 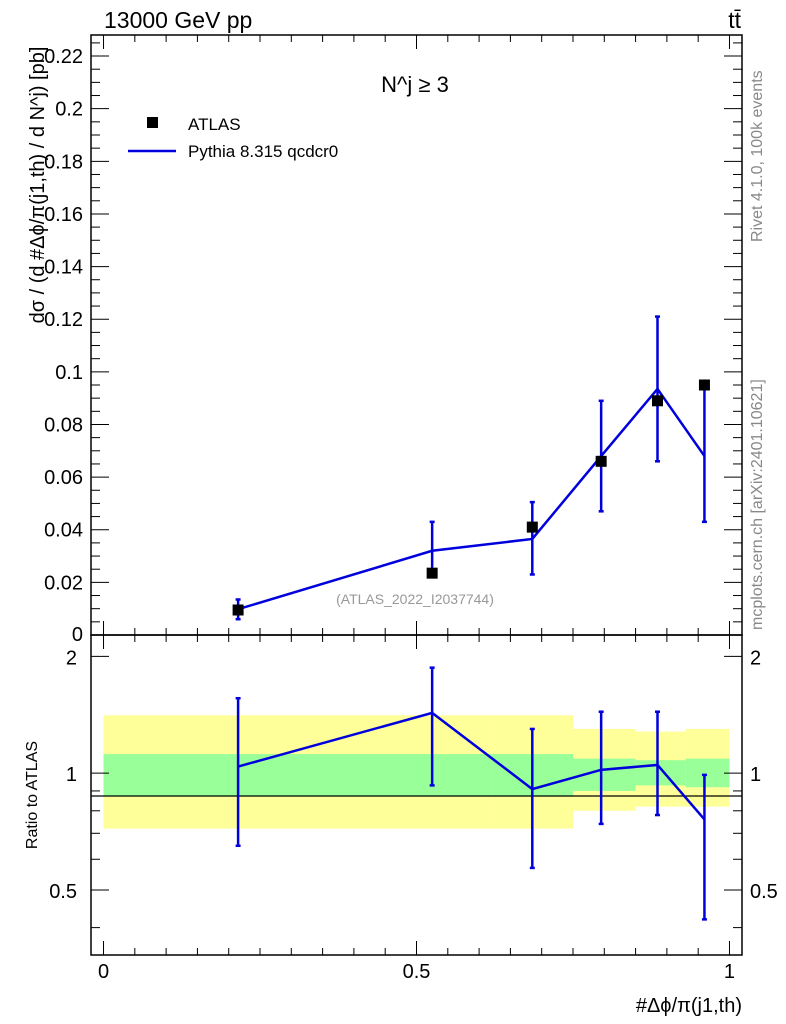 What do you see at coordinates (63, 583) in the screenshot?
I see `main-y-tick-label: 0.02` at bounding box center [63, 583].